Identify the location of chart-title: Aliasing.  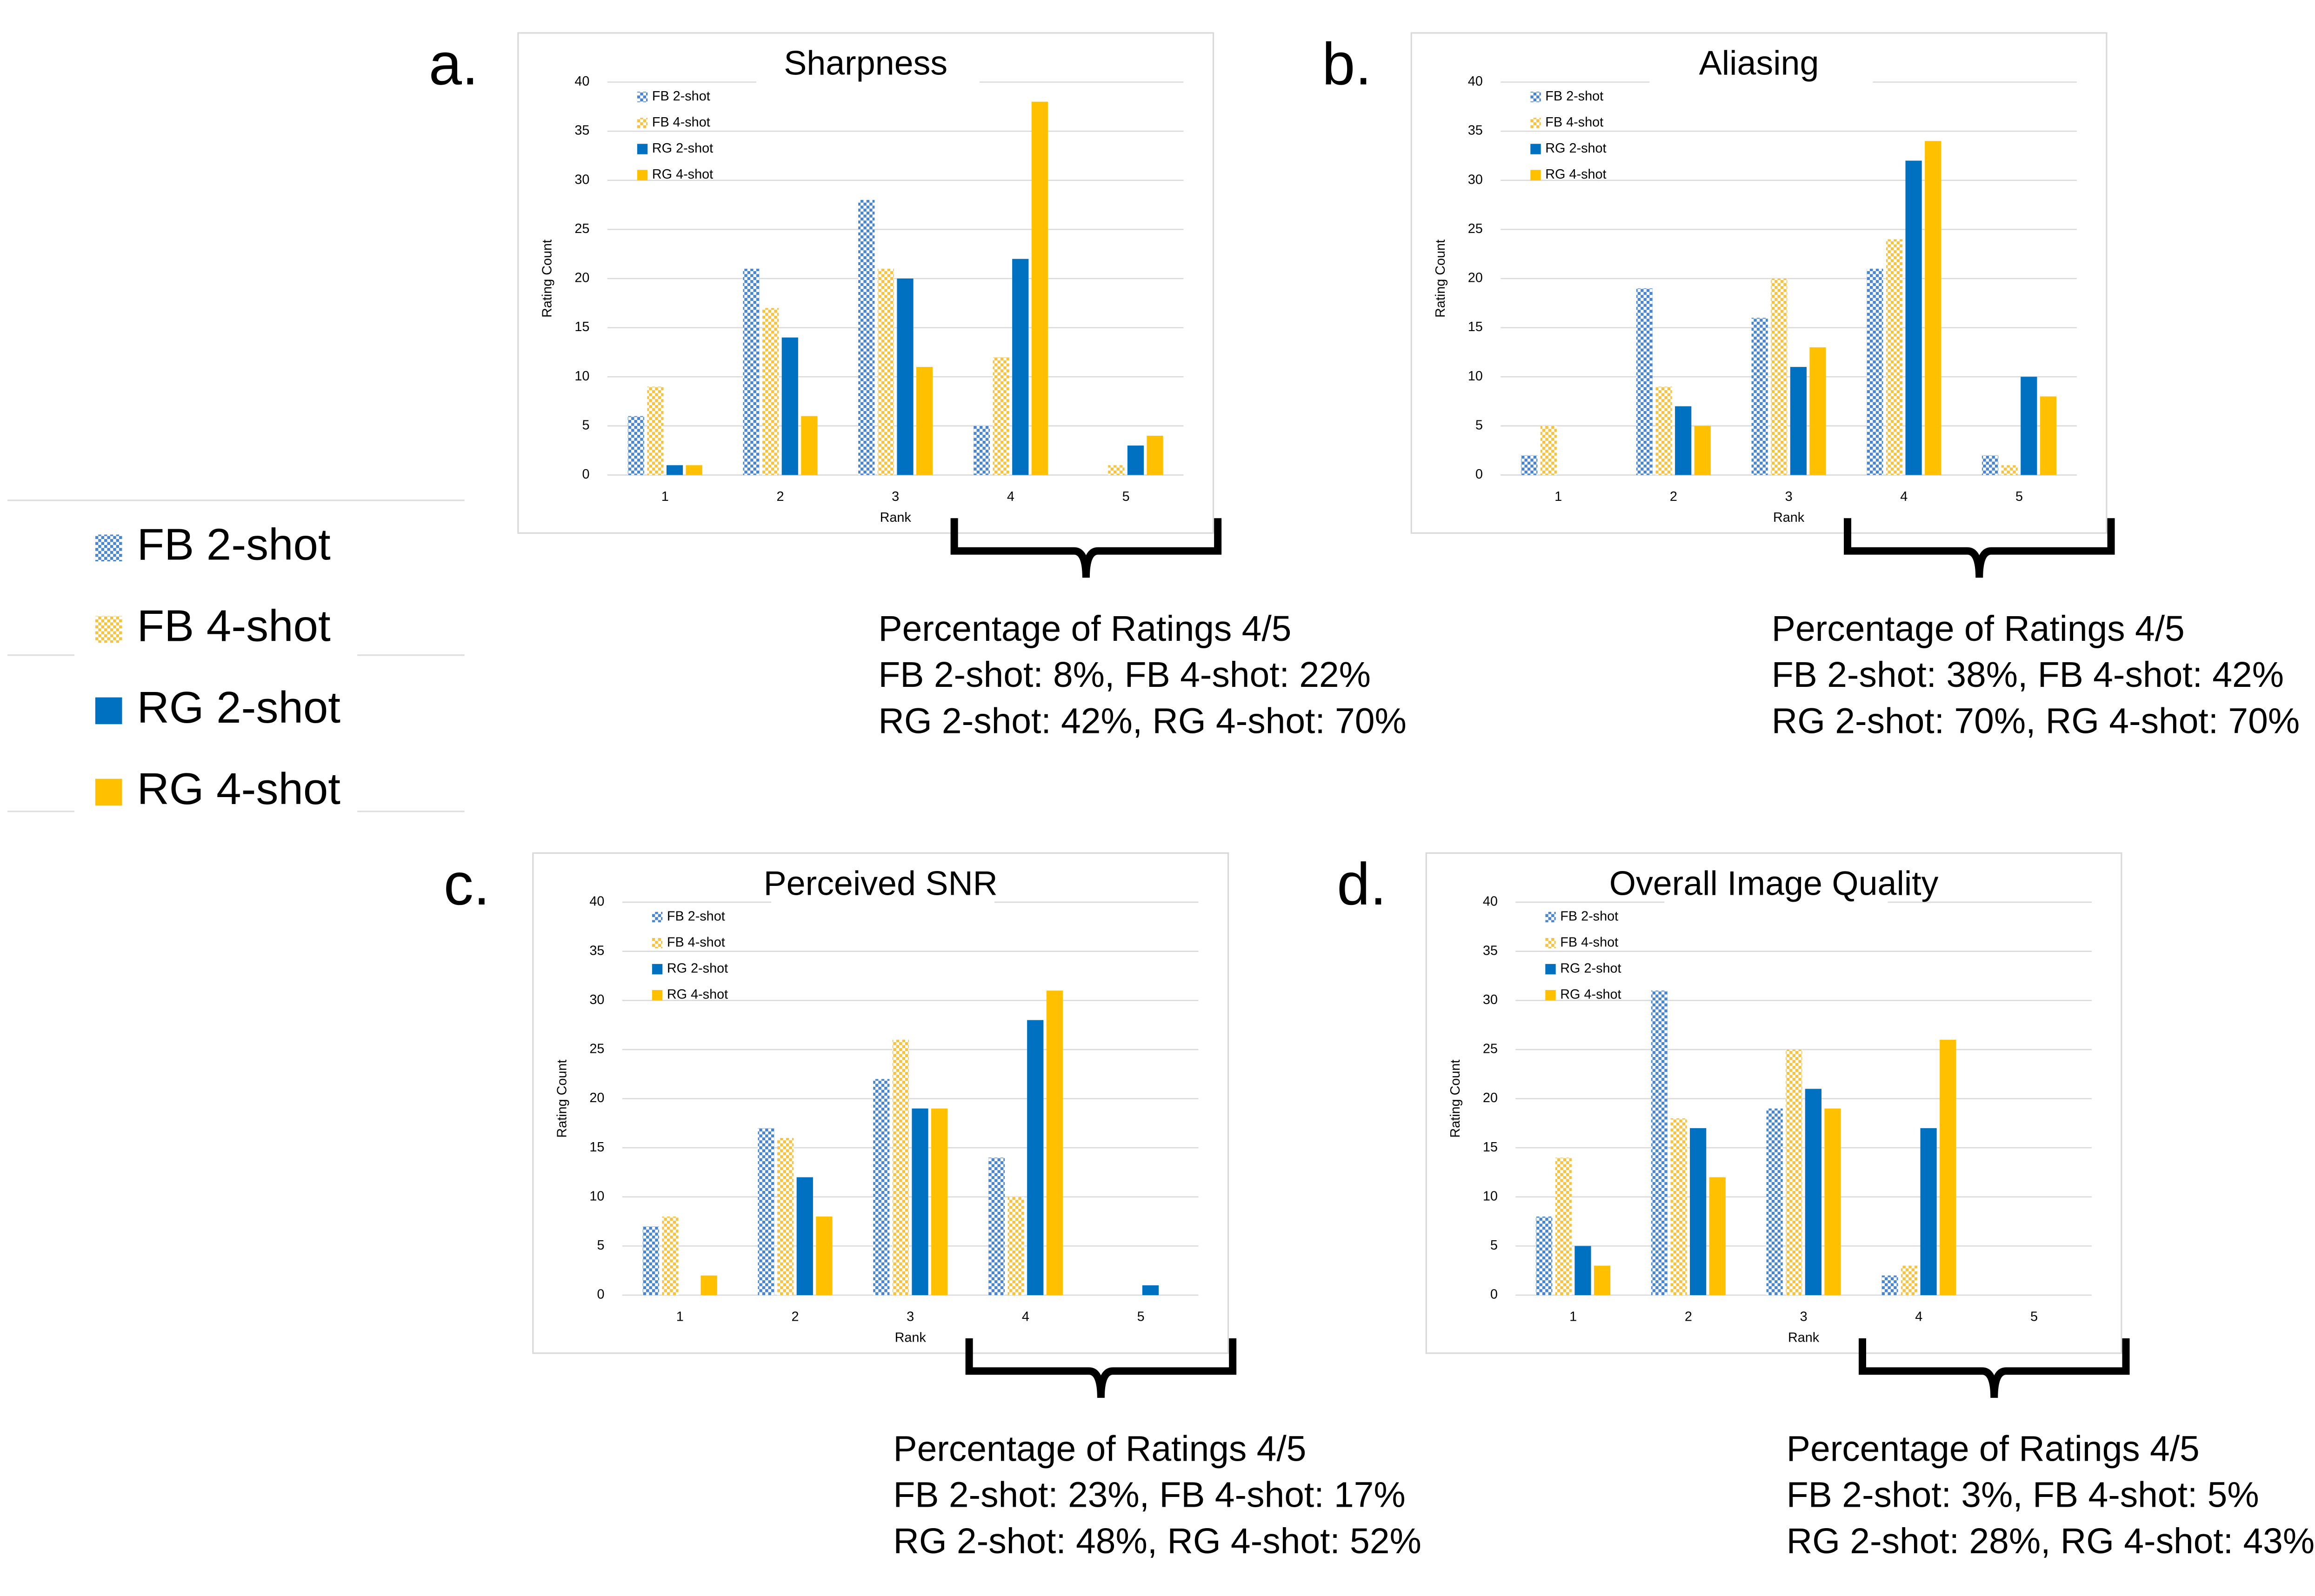
(1759, 63).